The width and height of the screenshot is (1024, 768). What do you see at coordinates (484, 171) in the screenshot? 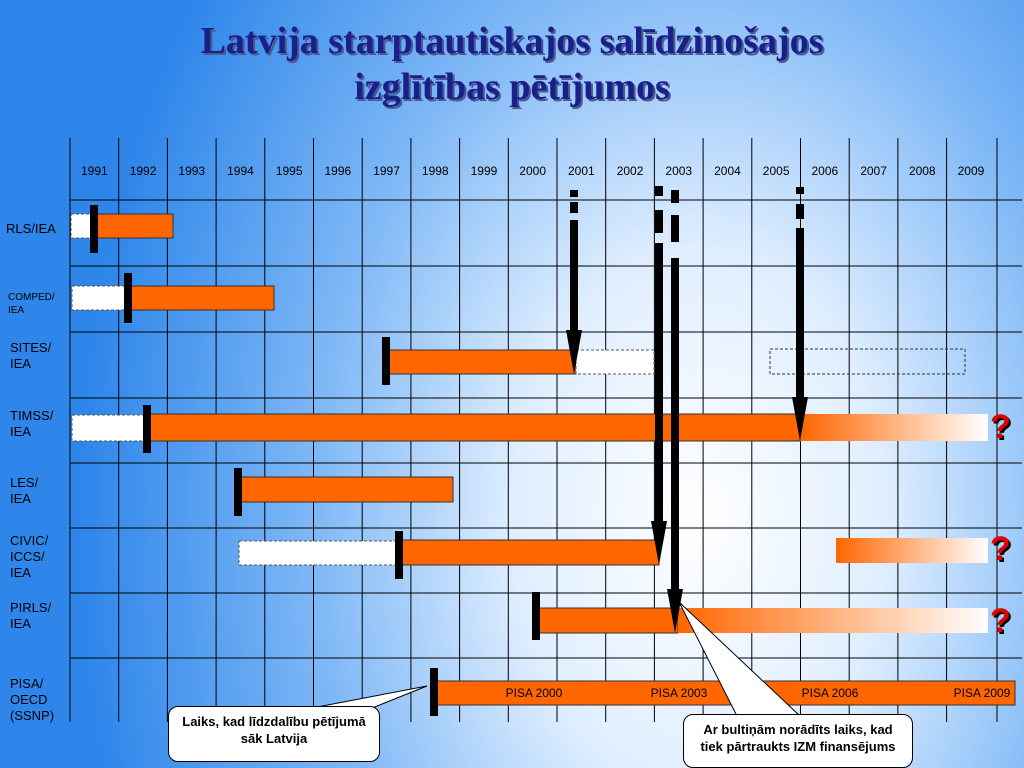
I see `year-label: 1999` at bounding box center [484, 171].